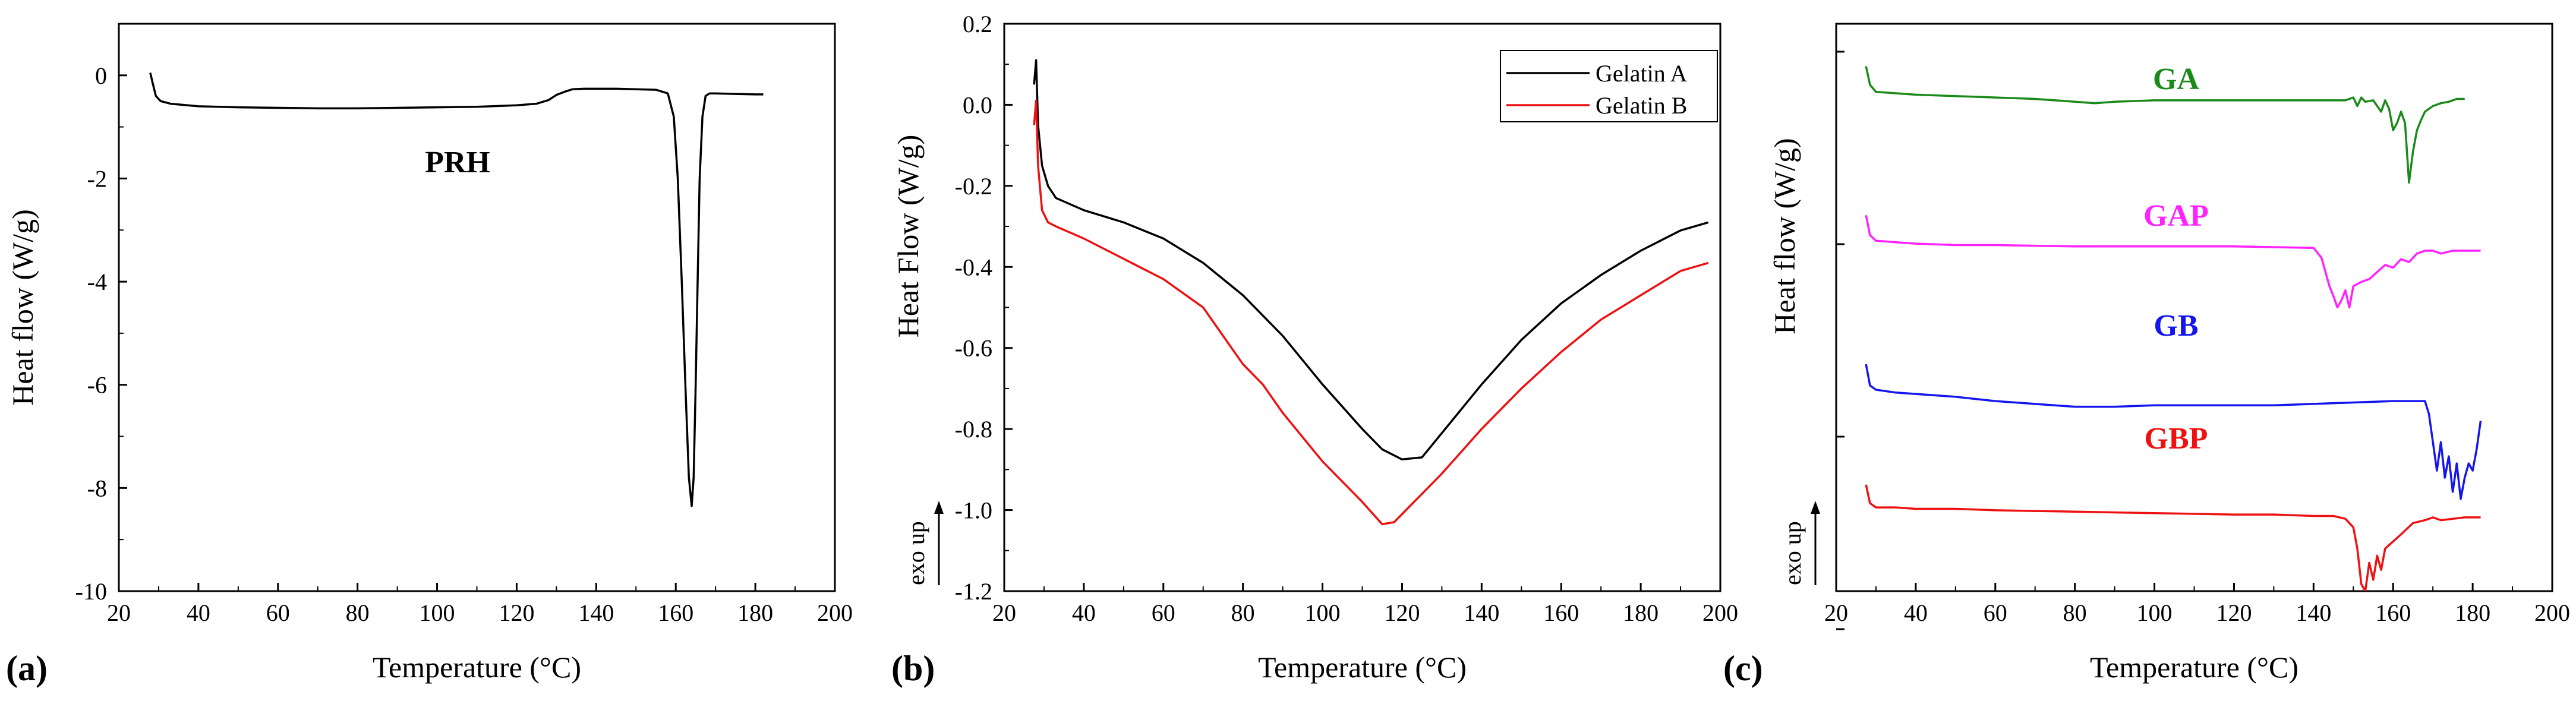  I want to click on y-tick-label: -8, so click(97, 488).